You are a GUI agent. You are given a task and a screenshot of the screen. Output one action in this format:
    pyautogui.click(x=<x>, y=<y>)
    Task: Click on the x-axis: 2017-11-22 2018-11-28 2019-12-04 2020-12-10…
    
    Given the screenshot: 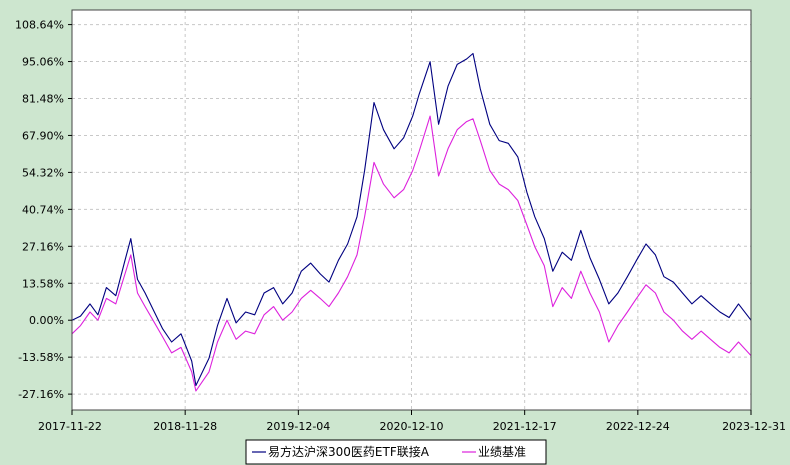 What is the action you would take?
    pyautogui.click(x=412, y=421)
    